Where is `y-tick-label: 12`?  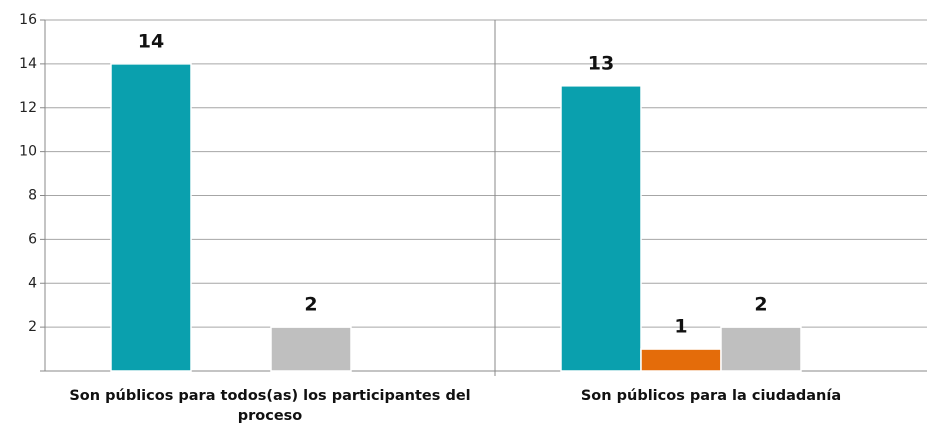 y-tick-label: 12 is located at coordinates (28, 108).